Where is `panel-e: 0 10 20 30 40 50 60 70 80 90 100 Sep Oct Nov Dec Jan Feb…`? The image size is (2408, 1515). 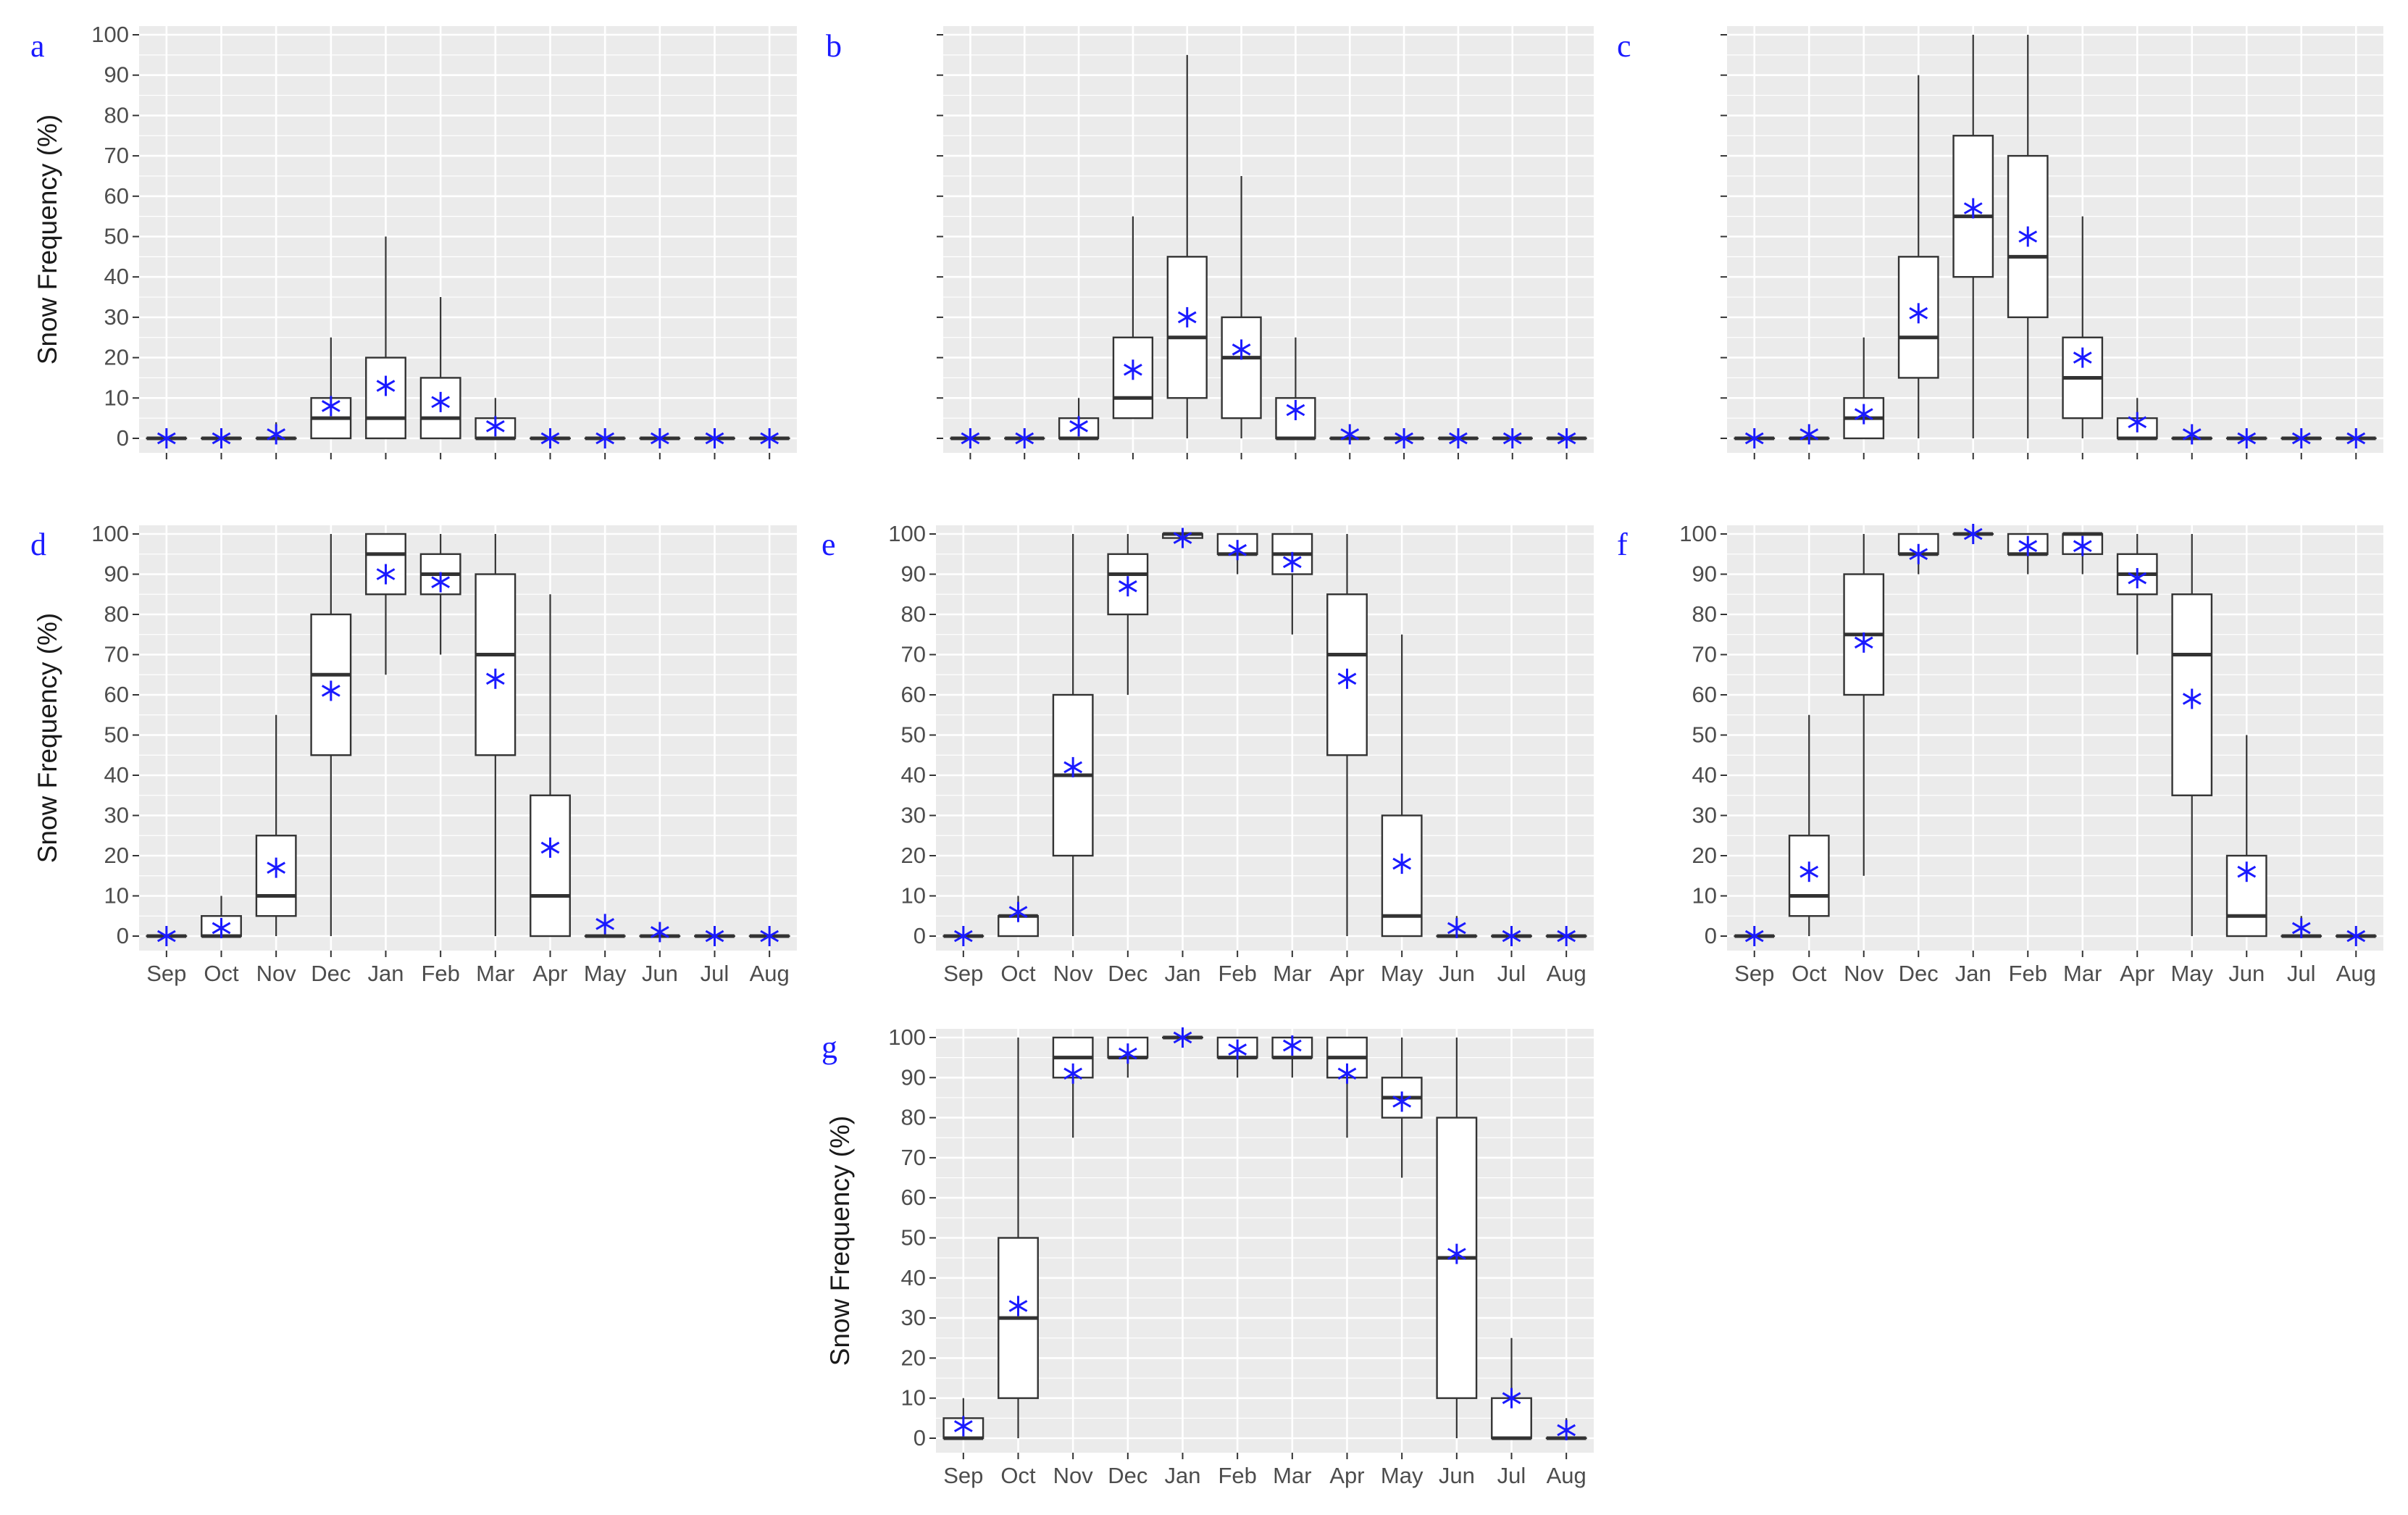
panel-e: 0 10 20 30 40 50 60 70 80 90 100 Sep Oct Nov Dec Jan Feb… is located at coordinates (1208, 753).